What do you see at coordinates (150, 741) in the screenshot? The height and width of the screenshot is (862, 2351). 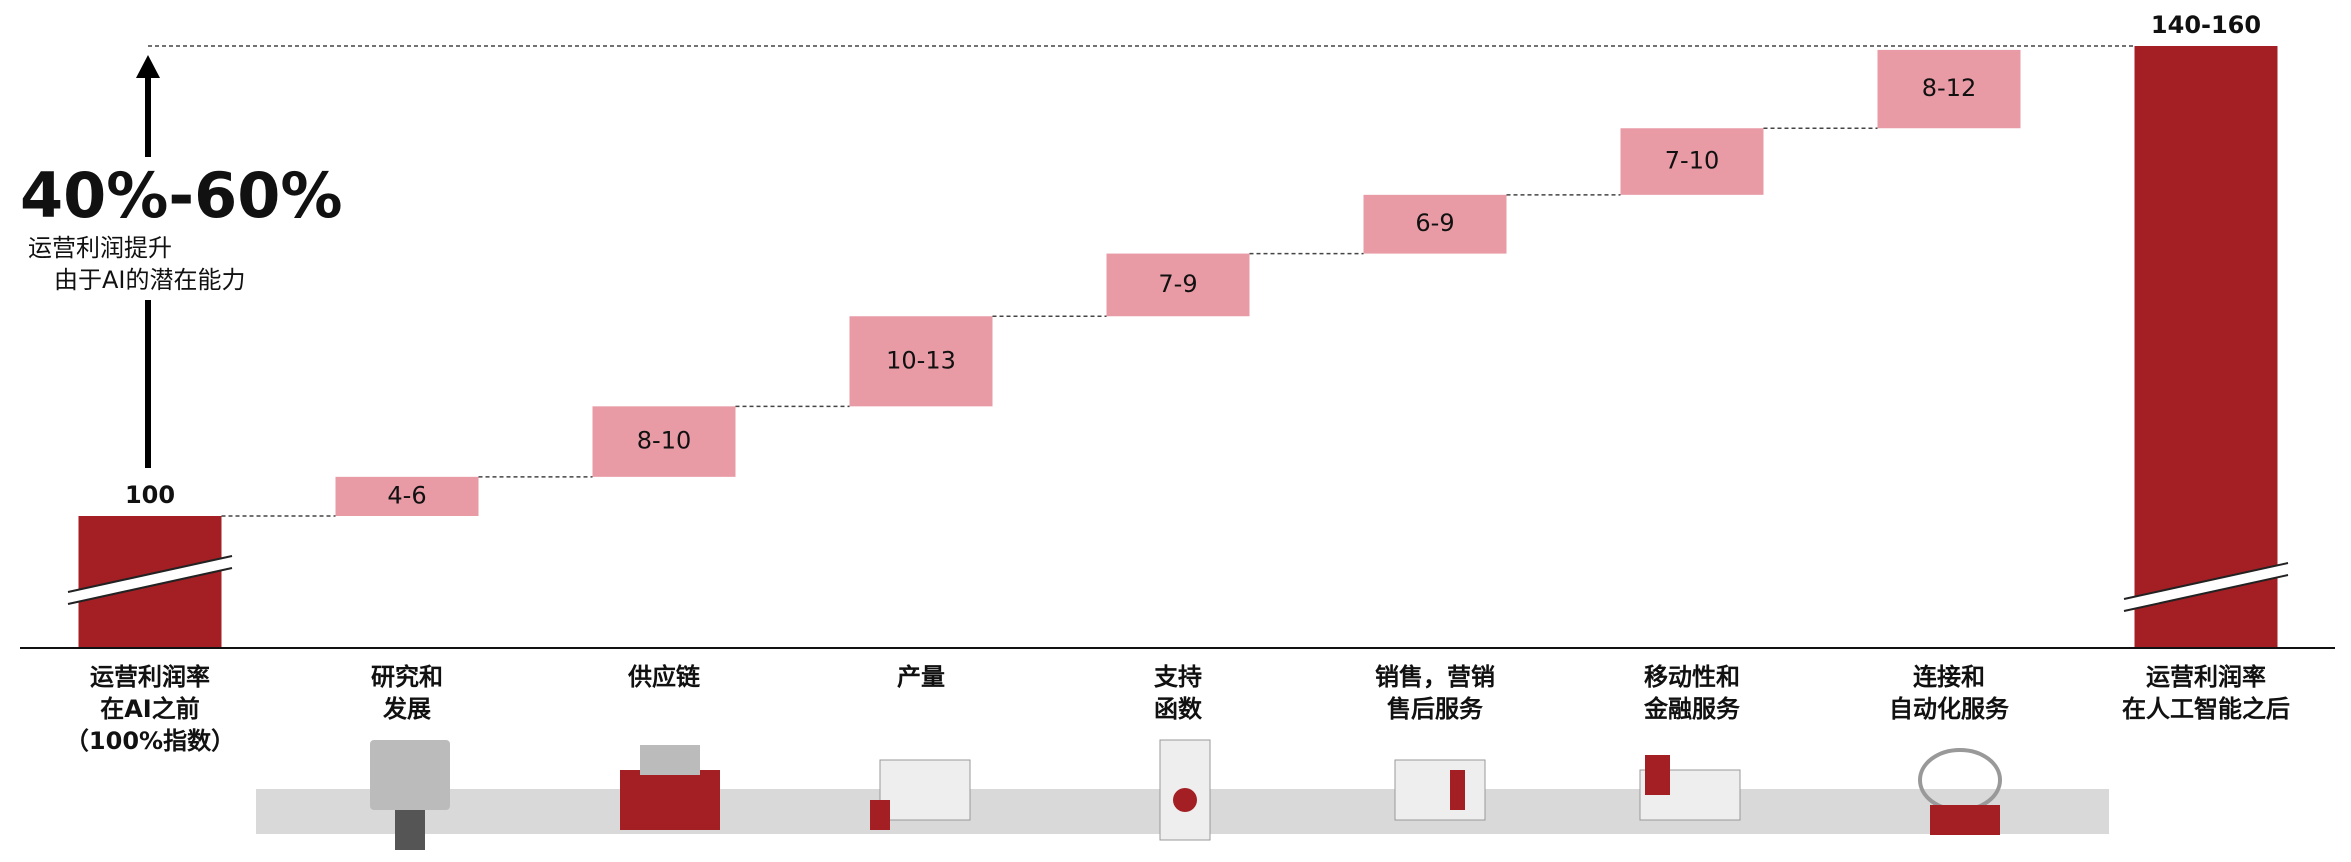 I see `category-label: （100%指数）` at bounding box center [150, 741].